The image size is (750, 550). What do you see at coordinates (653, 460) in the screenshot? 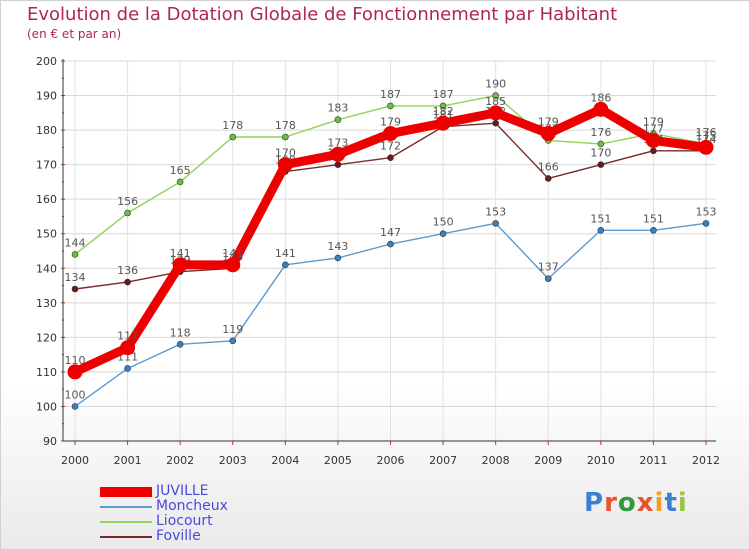
I see `x-tick-label: 2011` at bounding box center [653, 460].